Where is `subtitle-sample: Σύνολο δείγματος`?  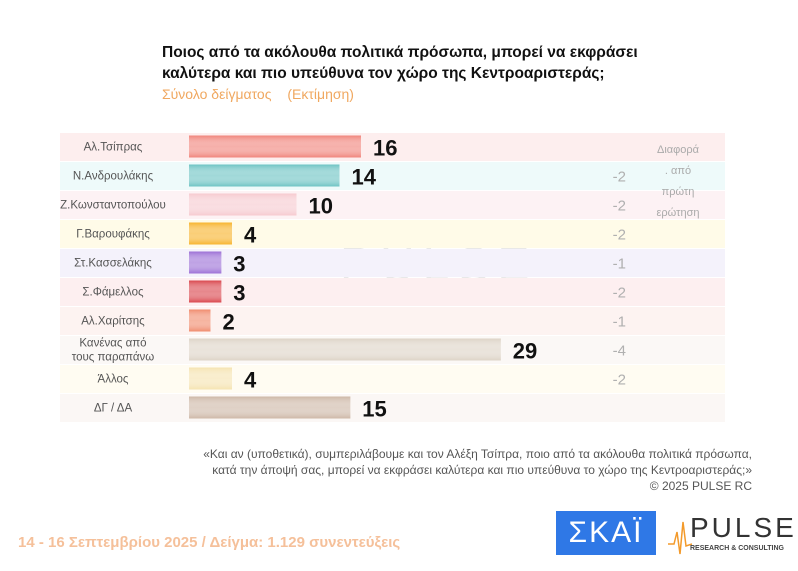
subtitle-sample: Σύνολο δείγματος is located at coordinates (217, 94).